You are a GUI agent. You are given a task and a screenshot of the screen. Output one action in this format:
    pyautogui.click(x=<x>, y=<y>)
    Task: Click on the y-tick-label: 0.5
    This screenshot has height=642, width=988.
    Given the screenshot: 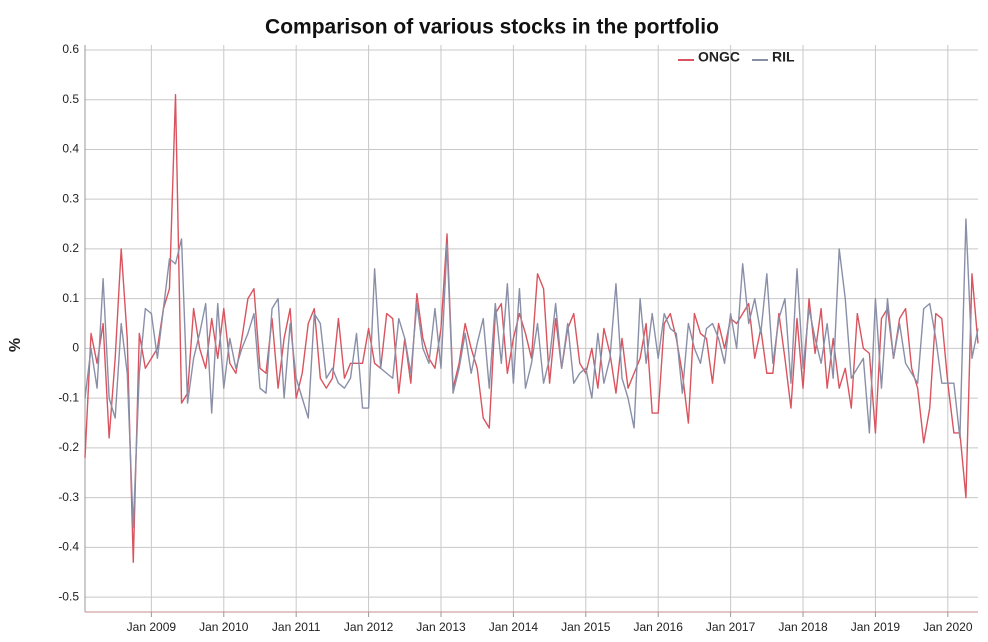 What is the action you would take?
    pyautogui.click(x=70, y=99)
    